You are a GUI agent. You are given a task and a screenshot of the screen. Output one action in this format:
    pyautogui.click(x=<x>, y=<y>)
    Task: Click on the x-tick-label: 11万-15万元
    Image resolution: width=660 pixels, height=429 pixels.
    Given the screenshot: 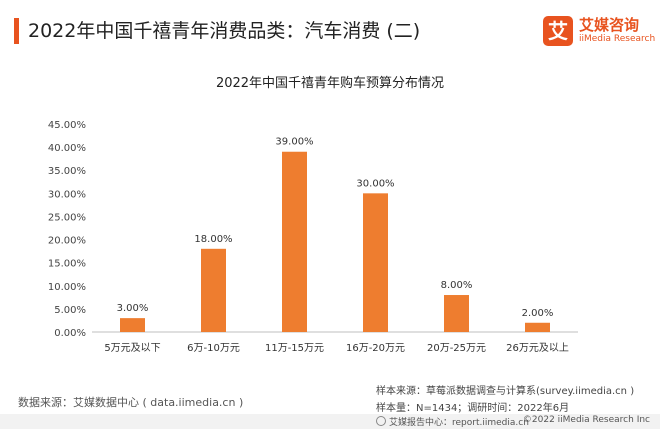 What is the action you would take?
    pyautogui.click(x=294, y=348)
    